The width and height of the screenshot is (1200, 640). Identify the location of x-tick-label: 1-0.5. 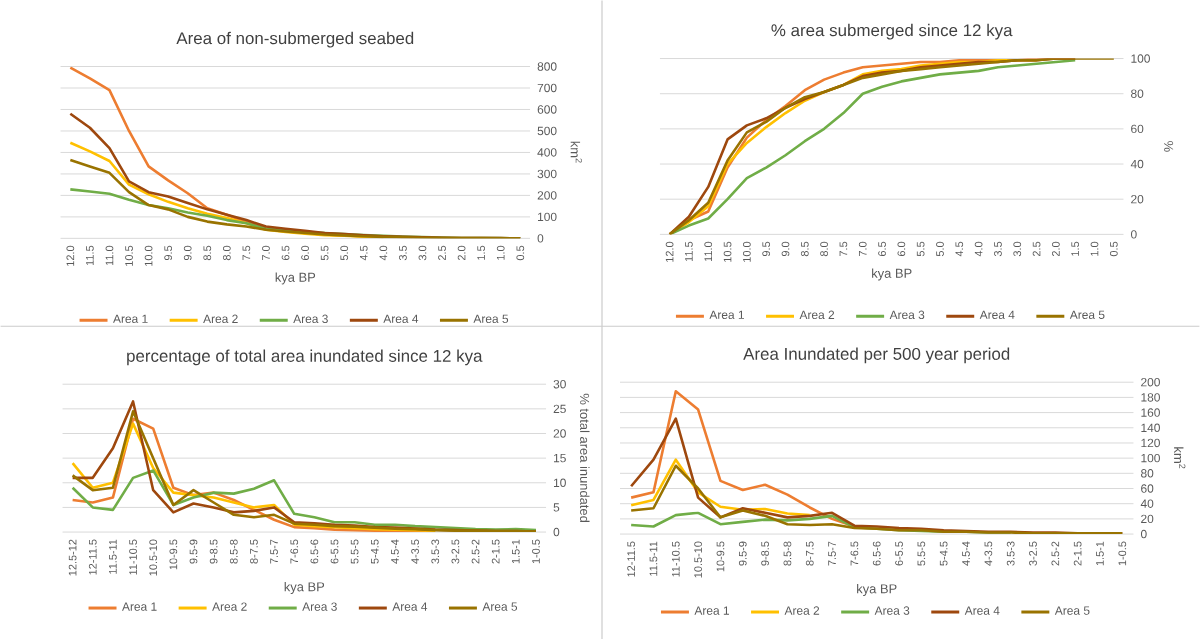
(536, 551).